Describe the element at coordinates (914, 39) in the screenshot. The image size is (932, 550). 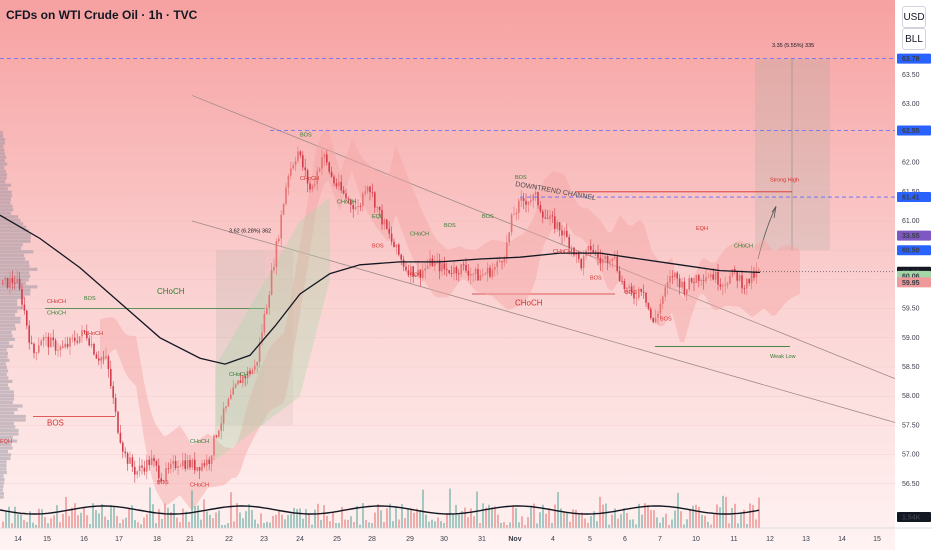
I see `unit-badge: BLL` at that location.